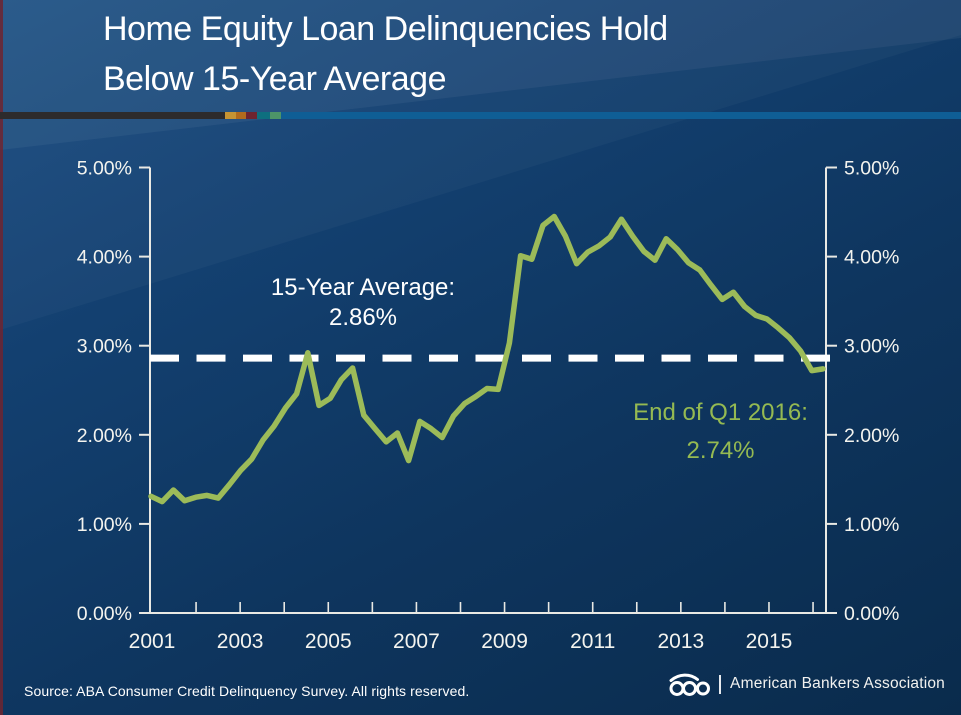  I want to click on accent-segment-maroon, so click(251, 115).